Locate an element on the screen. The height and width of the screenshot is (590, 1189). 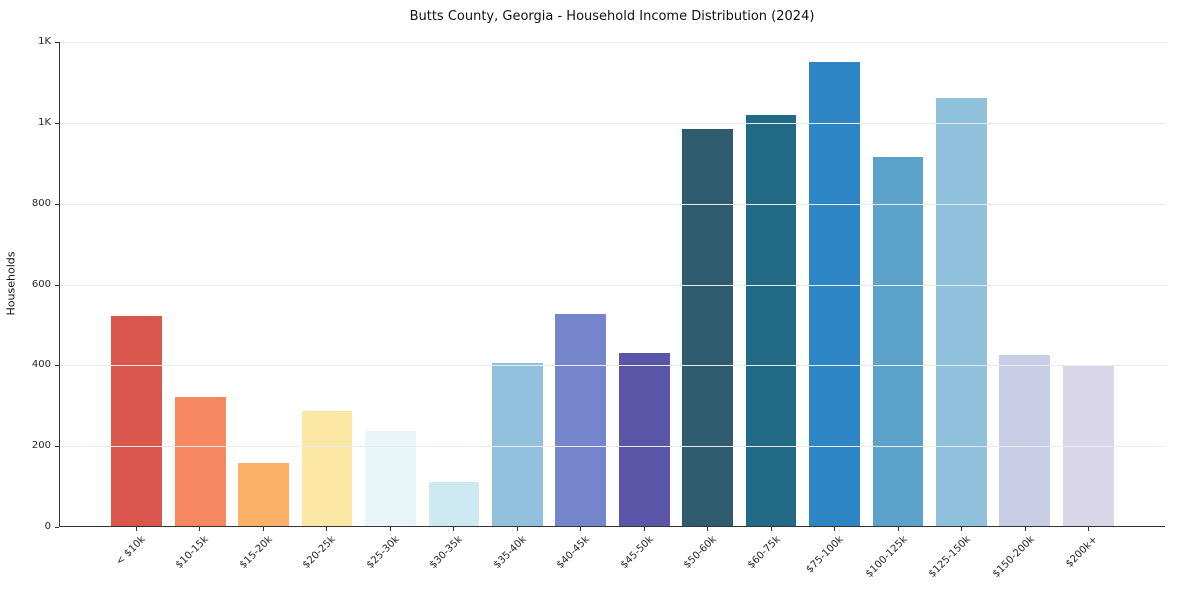
x-tick-label: $60-75k is located at coordinates (764, 552).